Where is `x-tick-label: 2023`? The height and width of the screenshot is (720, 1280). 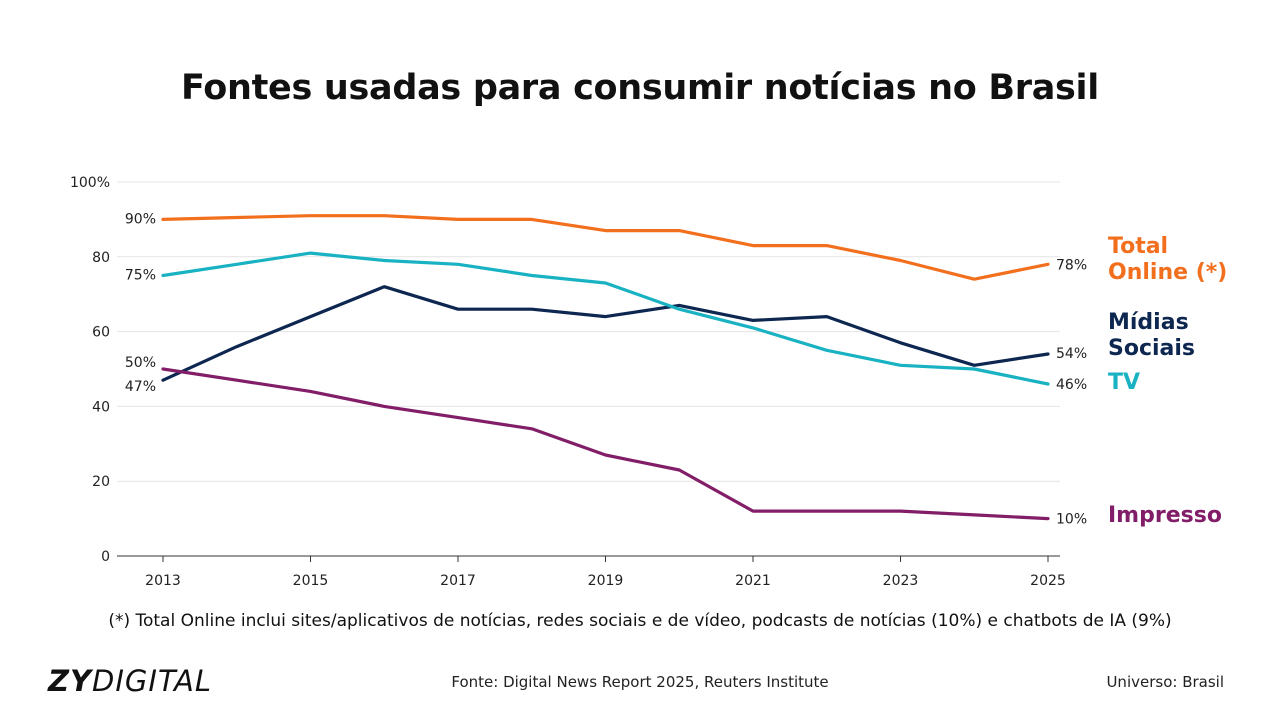 x-tick-label: 2023 is located at coordinates (901, 581).